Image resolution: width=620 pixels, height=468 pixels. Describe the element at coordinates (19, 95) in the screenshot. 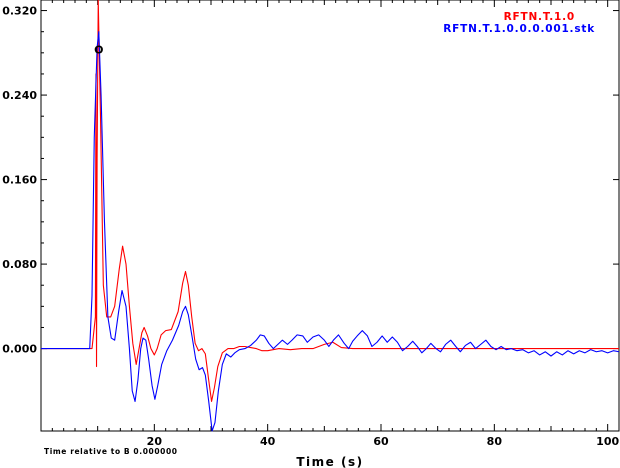

I see `y-tick-label: 0.240` at that location.